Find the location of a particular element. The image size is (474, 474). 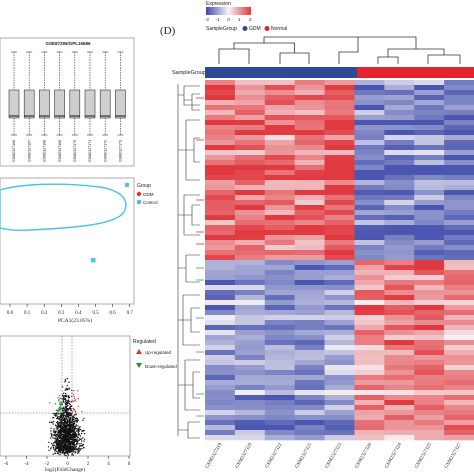

pca-point is located at coordinates (93, 260).